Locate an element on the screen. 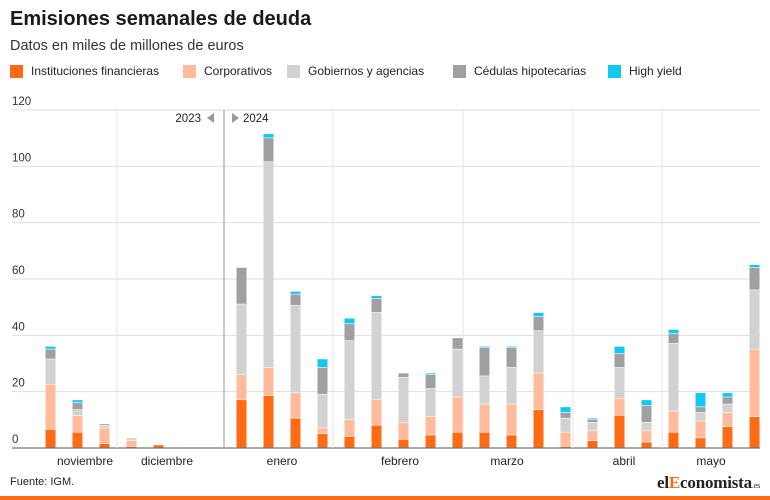 This screenshot has width=770, height=500. legend-label-cedulas: Cédulas hipotecarias is located at coordinates (530, 71).